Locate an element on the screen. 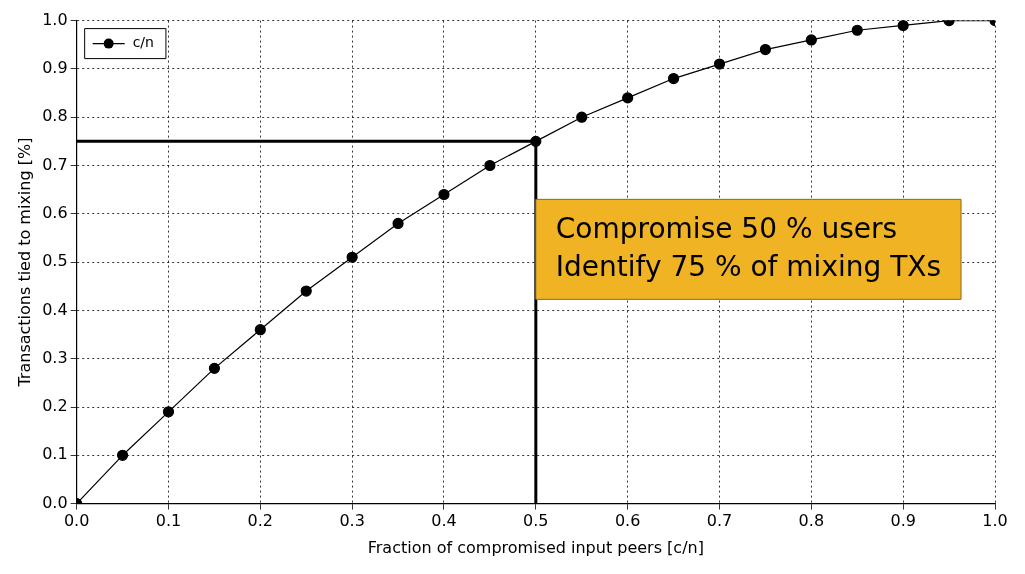 The width and height of the screenshot is (1025, 574). x-tick-label: 0.3 is located at coordinates (352, 521).